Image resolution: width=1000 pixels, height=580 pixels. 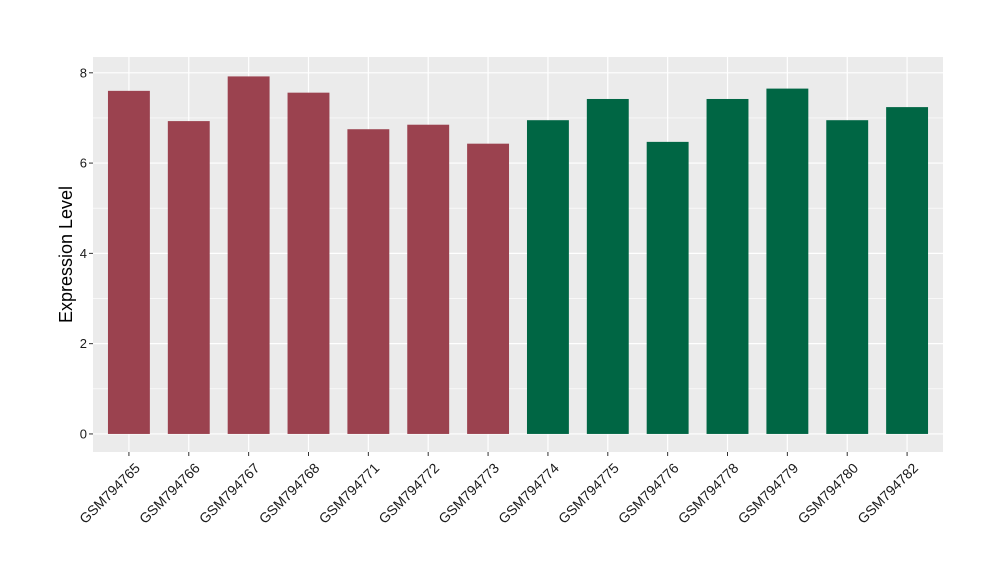 What do you see at coordinates (83, 72) in the screenshot?
I see `y-tick-label: 8` at bounding box center [83, 72].